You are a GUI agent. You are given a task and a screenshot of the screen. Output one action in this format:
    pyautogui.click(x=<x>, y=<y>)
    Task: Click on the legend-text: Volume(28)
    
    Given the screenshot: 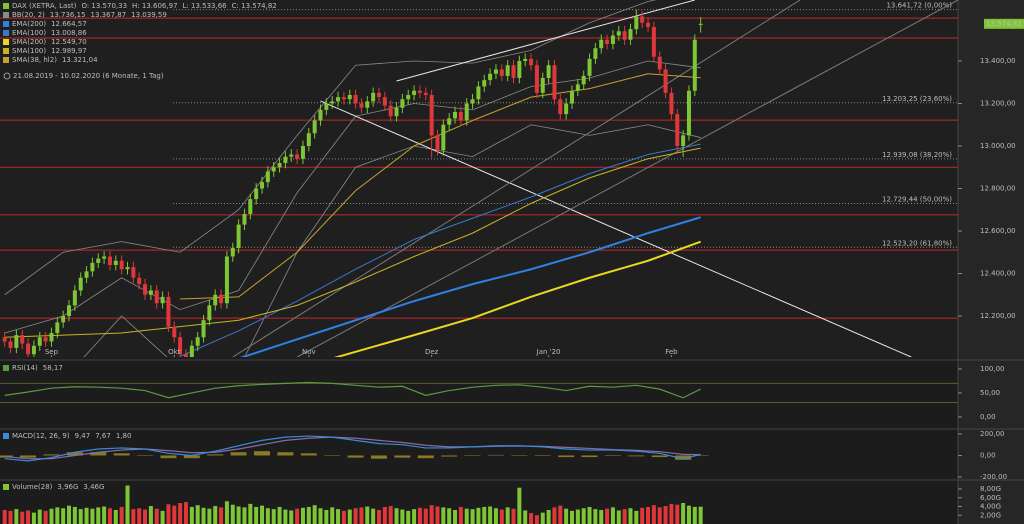 What is the action you would take?
    pyautogui.click(x=32, y=487)
    